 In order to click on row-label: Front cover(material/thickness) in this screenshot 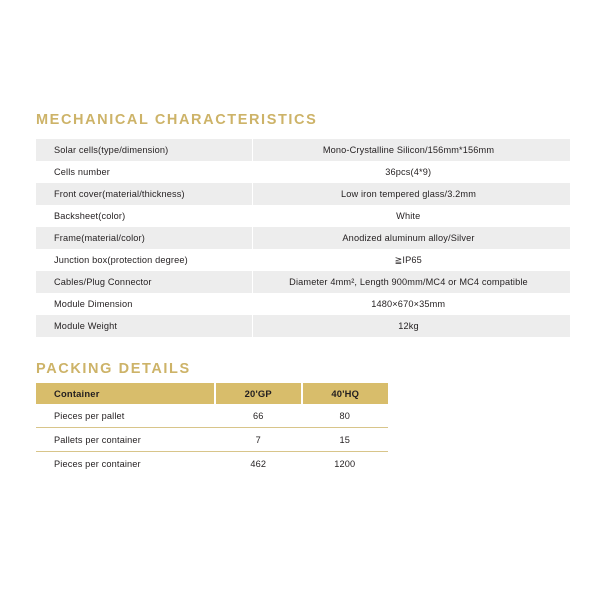, I will do `click(144, 194)`.